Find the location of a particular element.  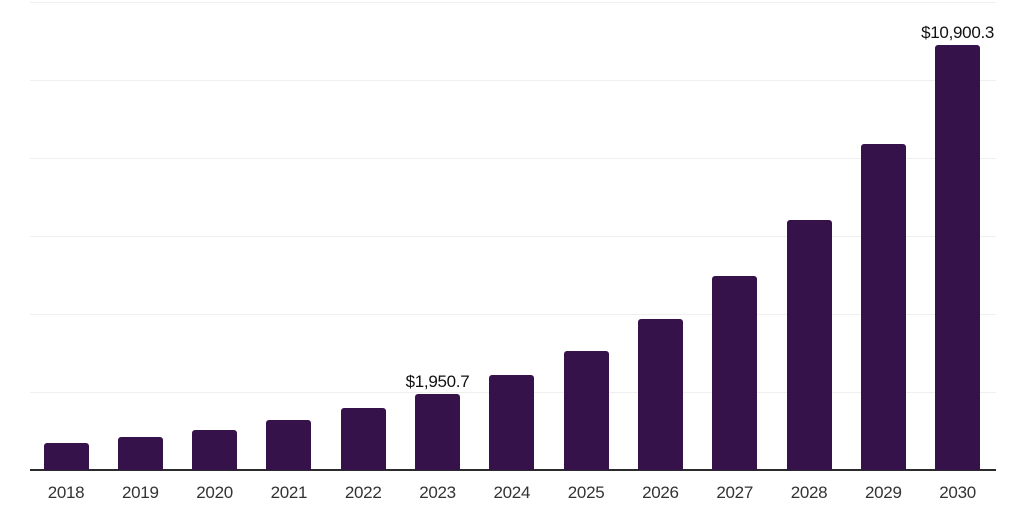

x-axis-label-2030: 2030 is located at coordinates (957, 492).